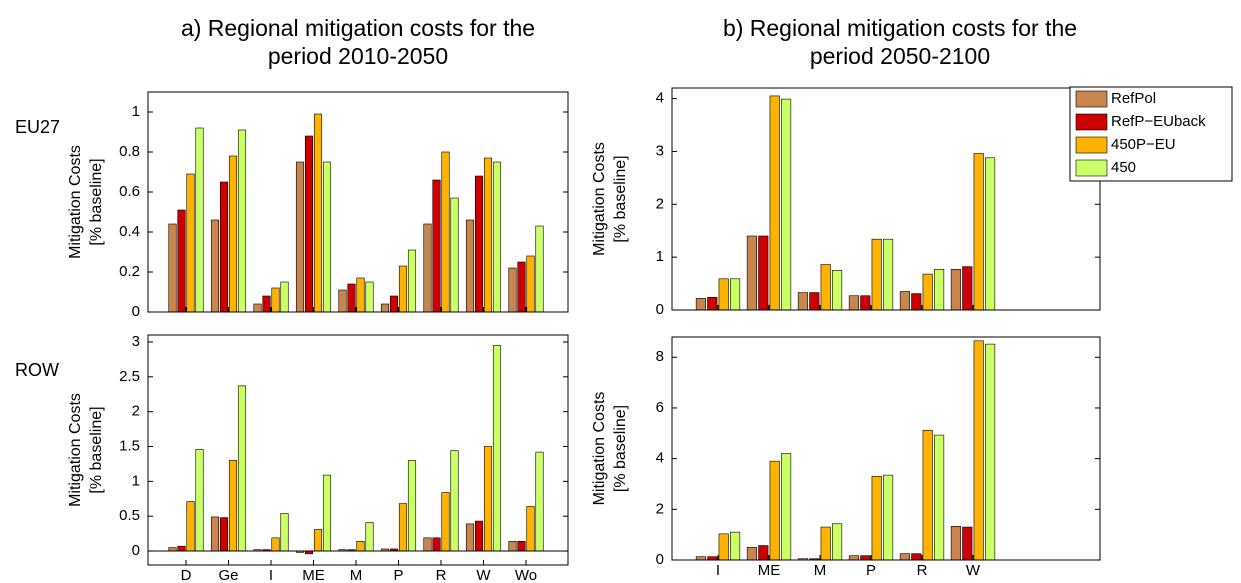 Image resolution: width=1241 pixels, height=583 pixels. Describe the element at coordinates (37, 370) in the screenshot. I see `row-label: ROW` at that location.